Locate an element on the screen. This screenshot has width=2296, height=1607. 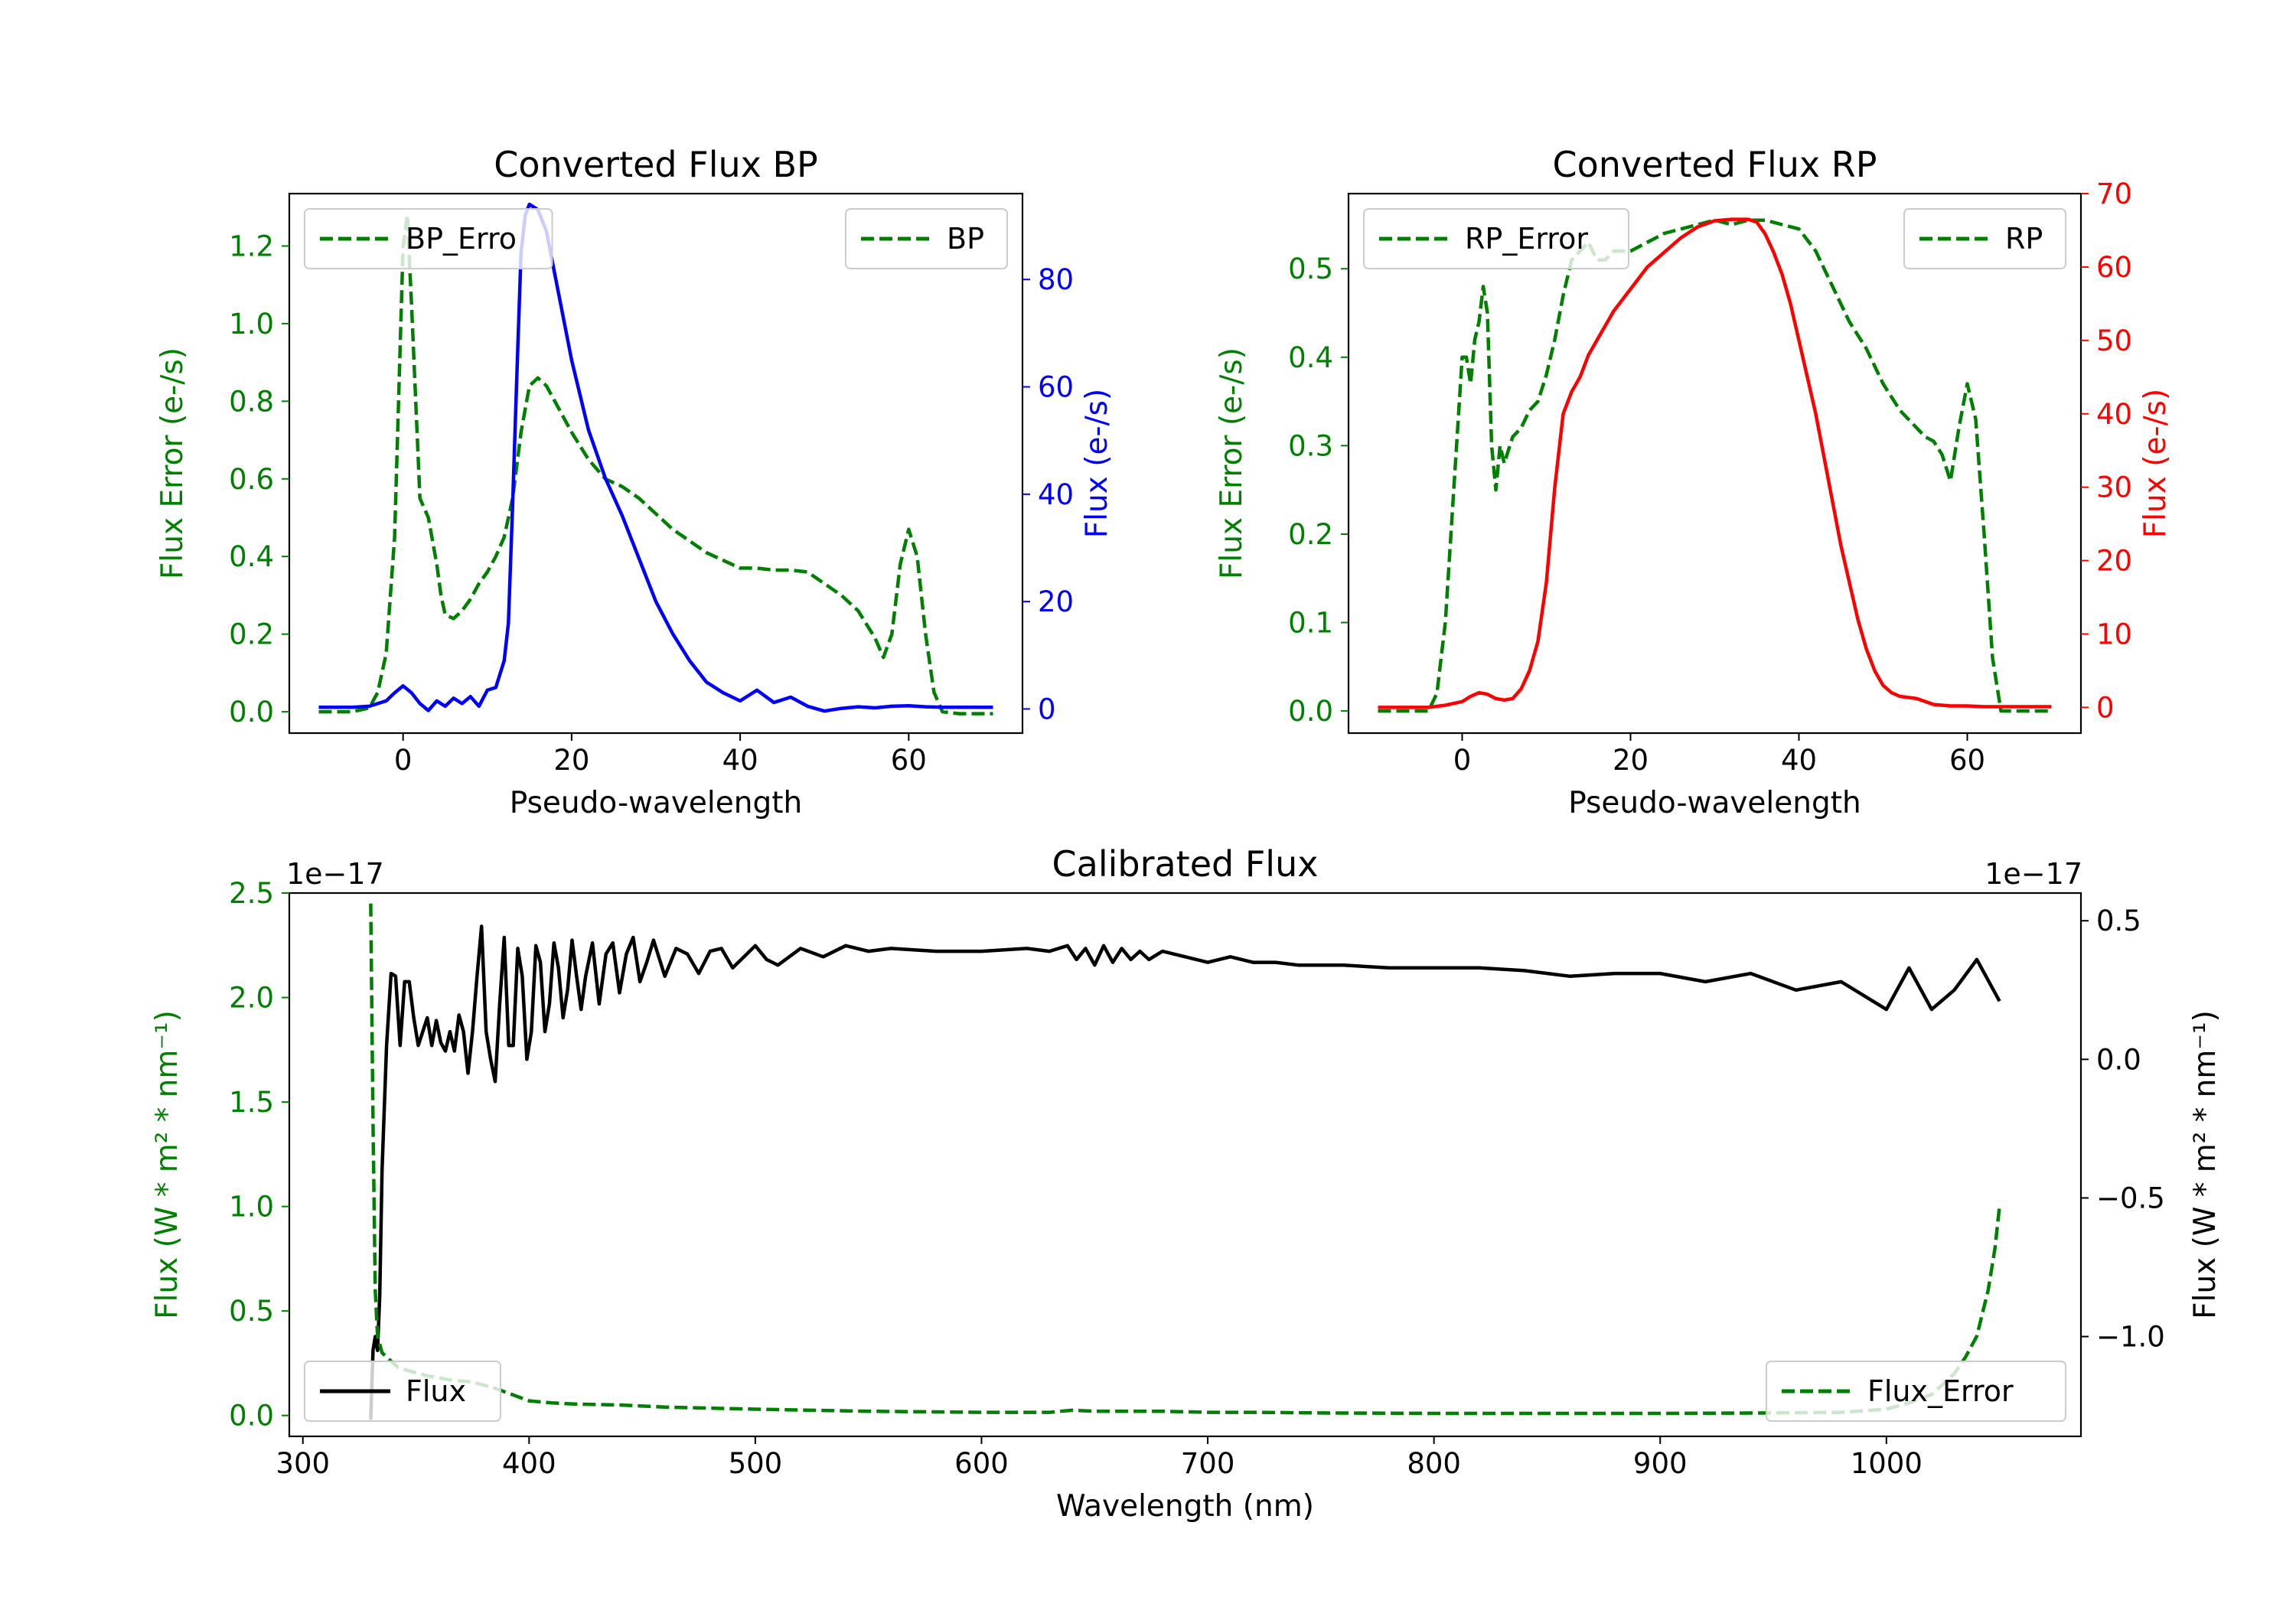
legend-label: Flux is located at coordinates (436, 1391).